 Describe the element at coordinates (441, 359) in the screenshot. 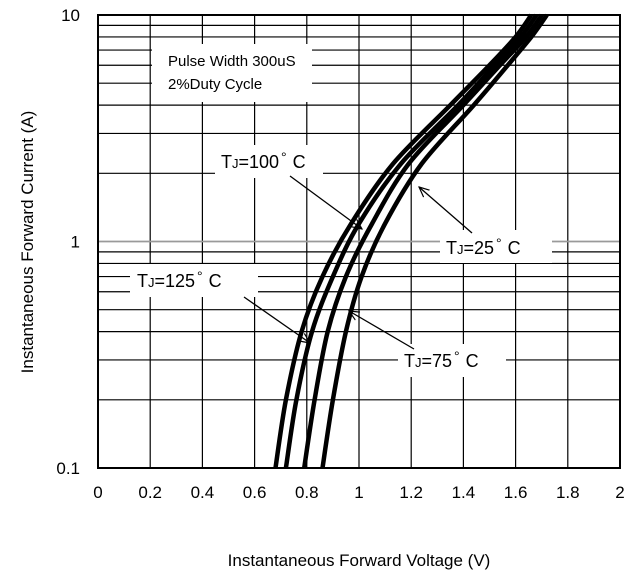

I see `label-t75: TJ=75 ° C` at that location.